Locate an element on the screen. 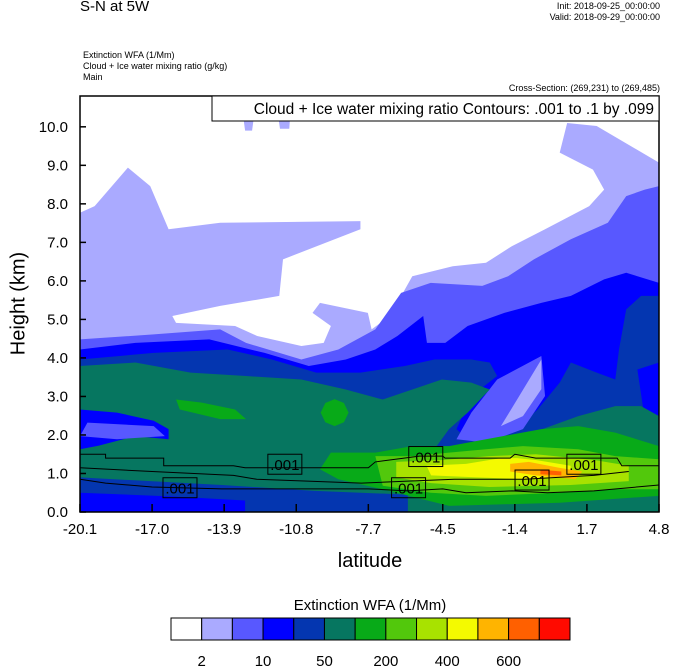  x-tick-label: -1.4 is located at coordinates (515, 529).